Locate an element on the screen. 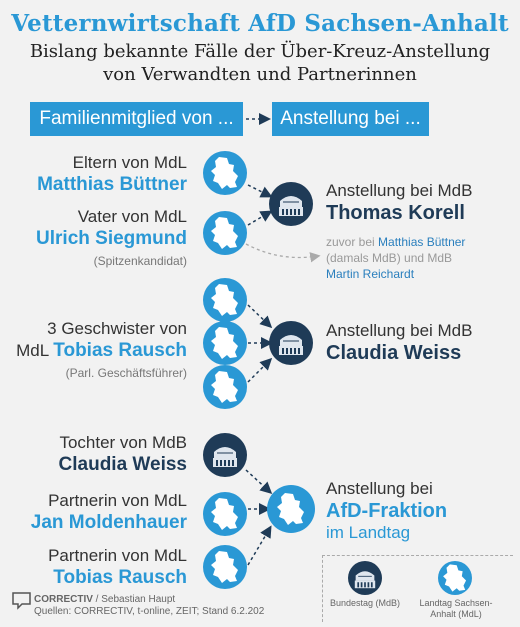  mdl-name: Jan Moldenhauer is located at coordinates (108, 522).